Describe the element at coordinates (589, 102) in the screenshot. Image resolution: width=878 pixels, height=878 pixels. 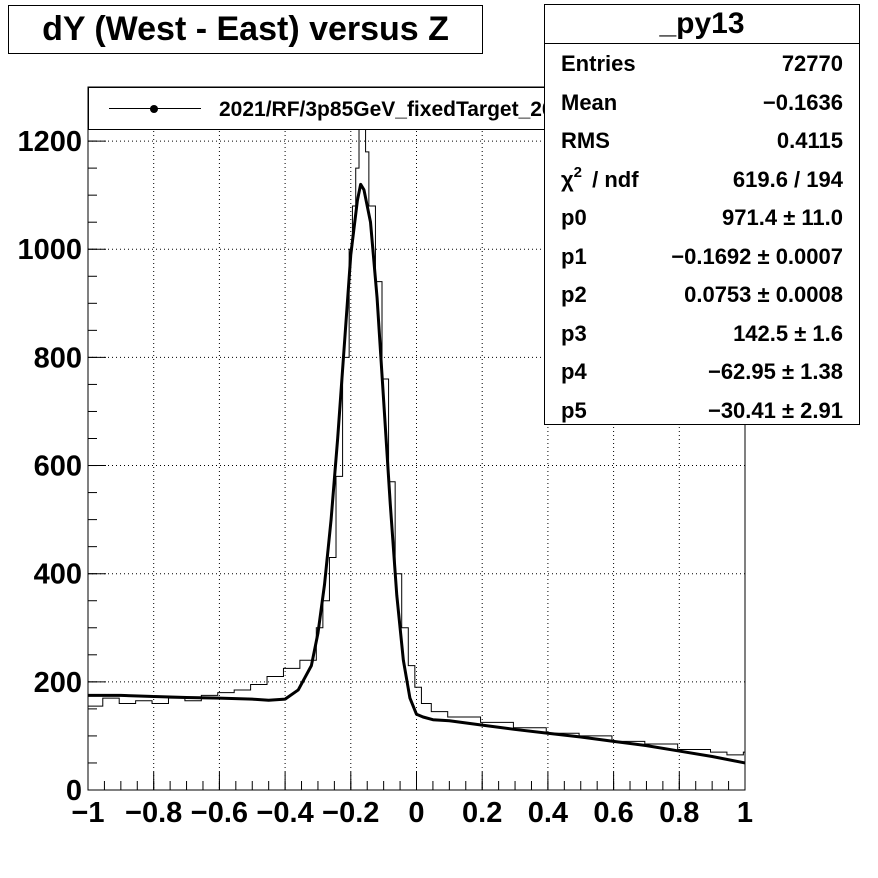
I see `stats-label: Mean` at that location.